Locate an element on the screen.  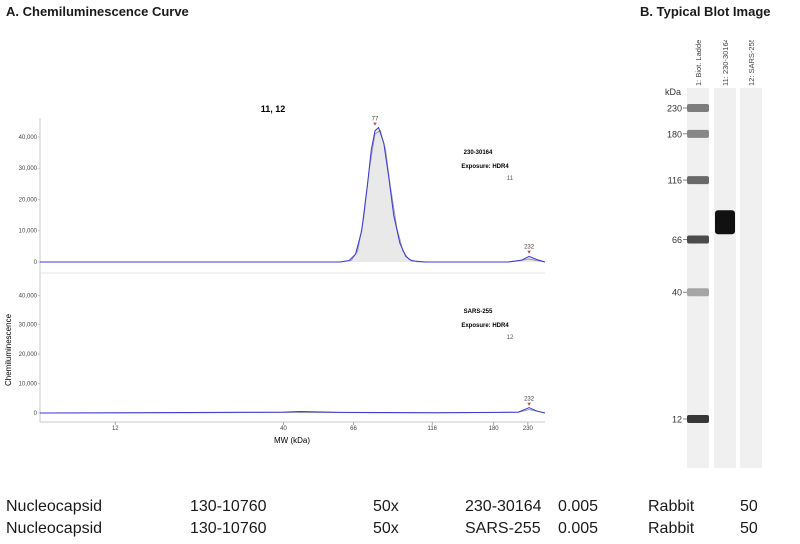
chart-title: 11, 12 is located at coordinates (273, 109).